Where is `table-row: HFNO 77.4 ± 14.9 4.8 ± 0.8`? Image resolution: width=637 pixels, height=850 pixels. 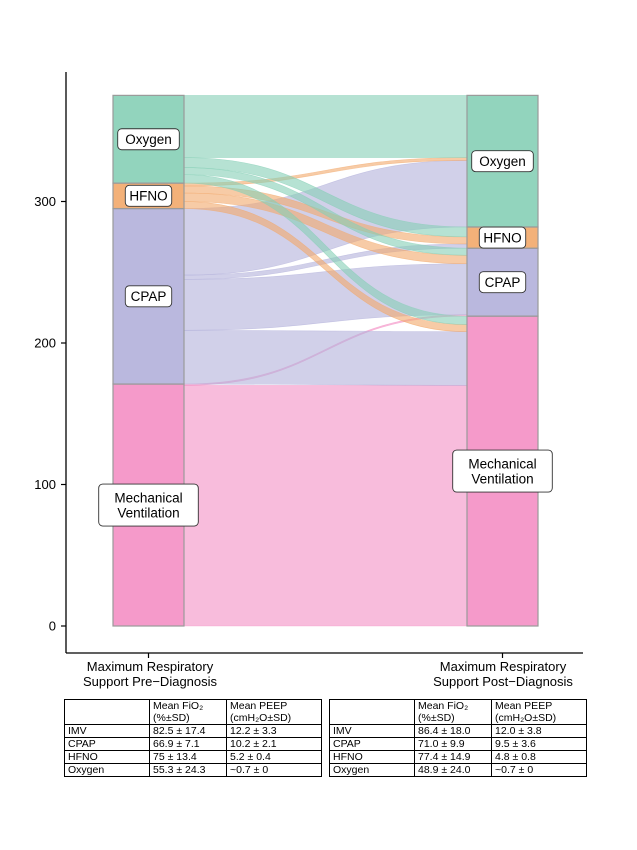 table-row: HFNO 77.4 ± 14.9 4.8 ± 0.8 is located at coordinates (458, 757).